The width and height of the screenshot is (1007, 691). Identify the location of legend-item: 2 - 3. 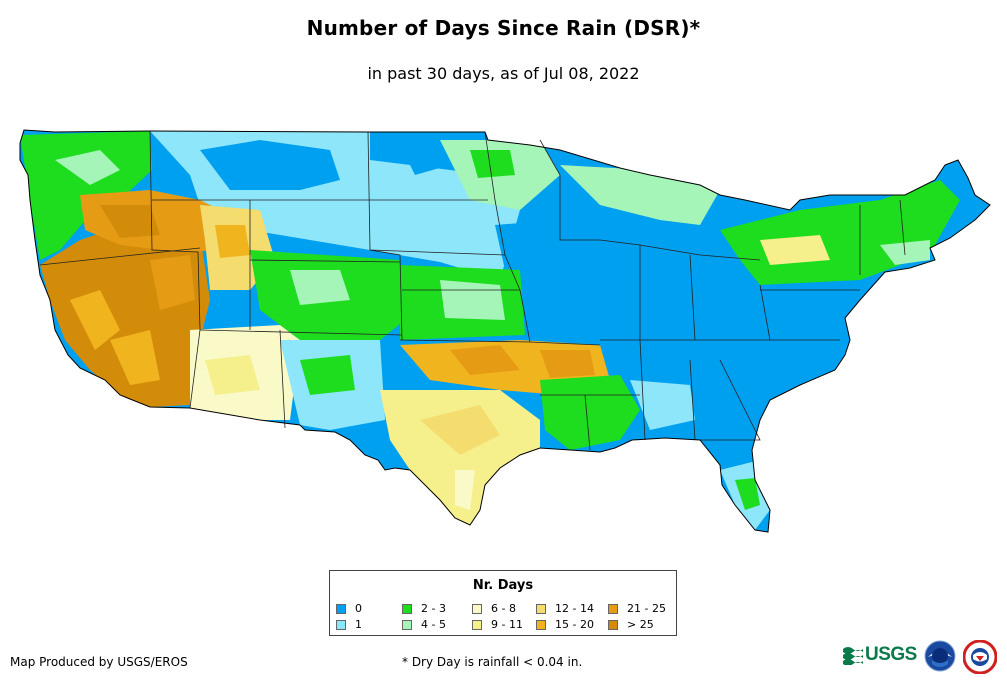
(424, 608).